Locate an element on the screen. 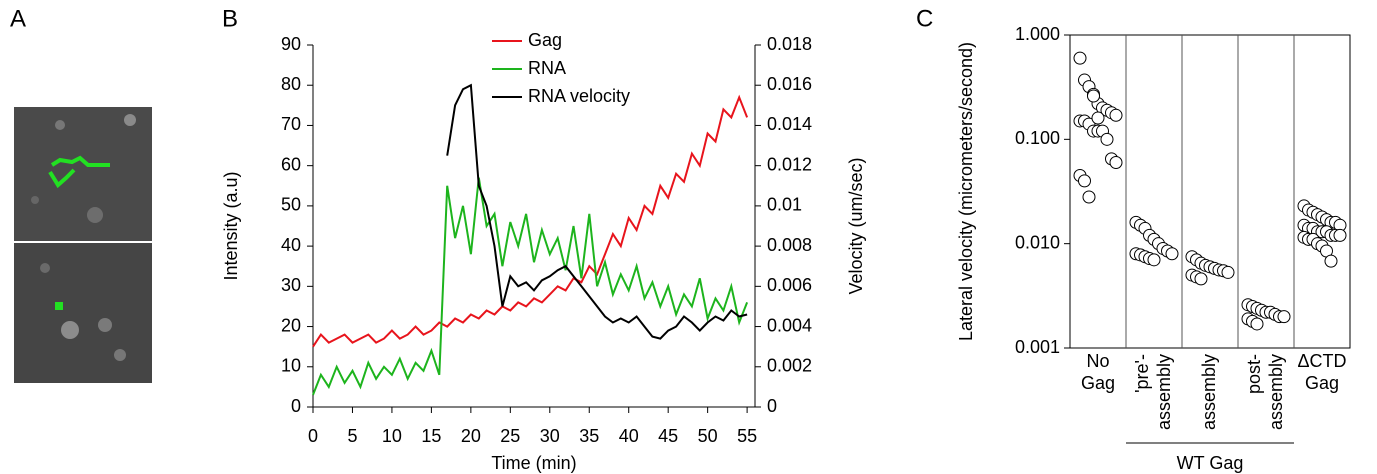 Image resolution: width=1377 pixels, height=474 pixels. panel-label: B is located at coordinates (230, 18).